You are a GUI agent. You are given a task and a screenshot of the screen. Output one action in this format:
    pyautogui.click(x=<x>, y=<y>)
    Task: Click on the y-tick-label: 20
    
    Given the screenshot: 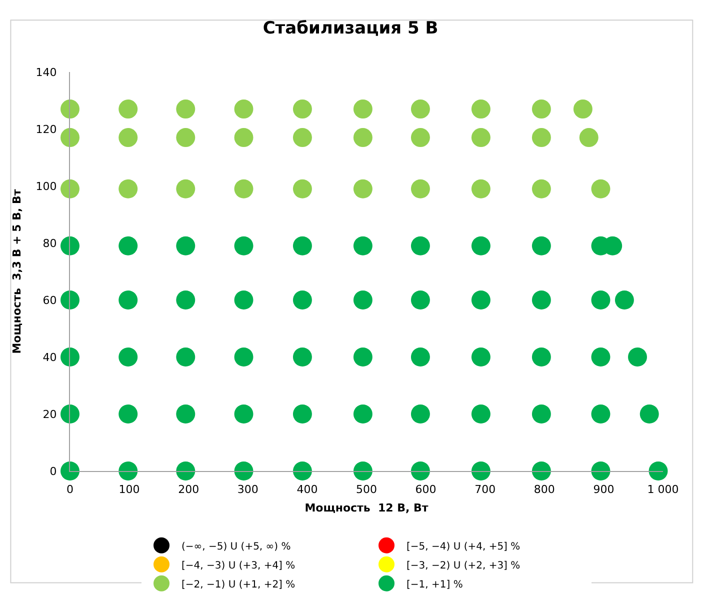 What is the action you would take?
    pyautogui.click(x=49, y=414)
    